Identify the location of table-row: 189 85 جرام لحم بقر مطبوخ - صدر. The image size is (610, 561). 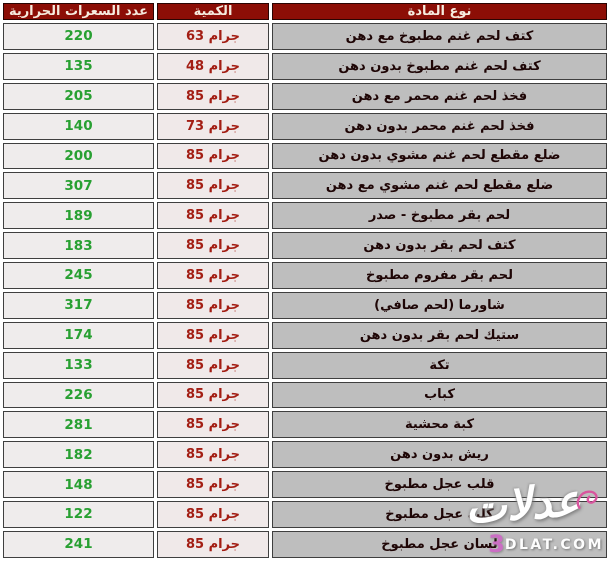
(305, 216).